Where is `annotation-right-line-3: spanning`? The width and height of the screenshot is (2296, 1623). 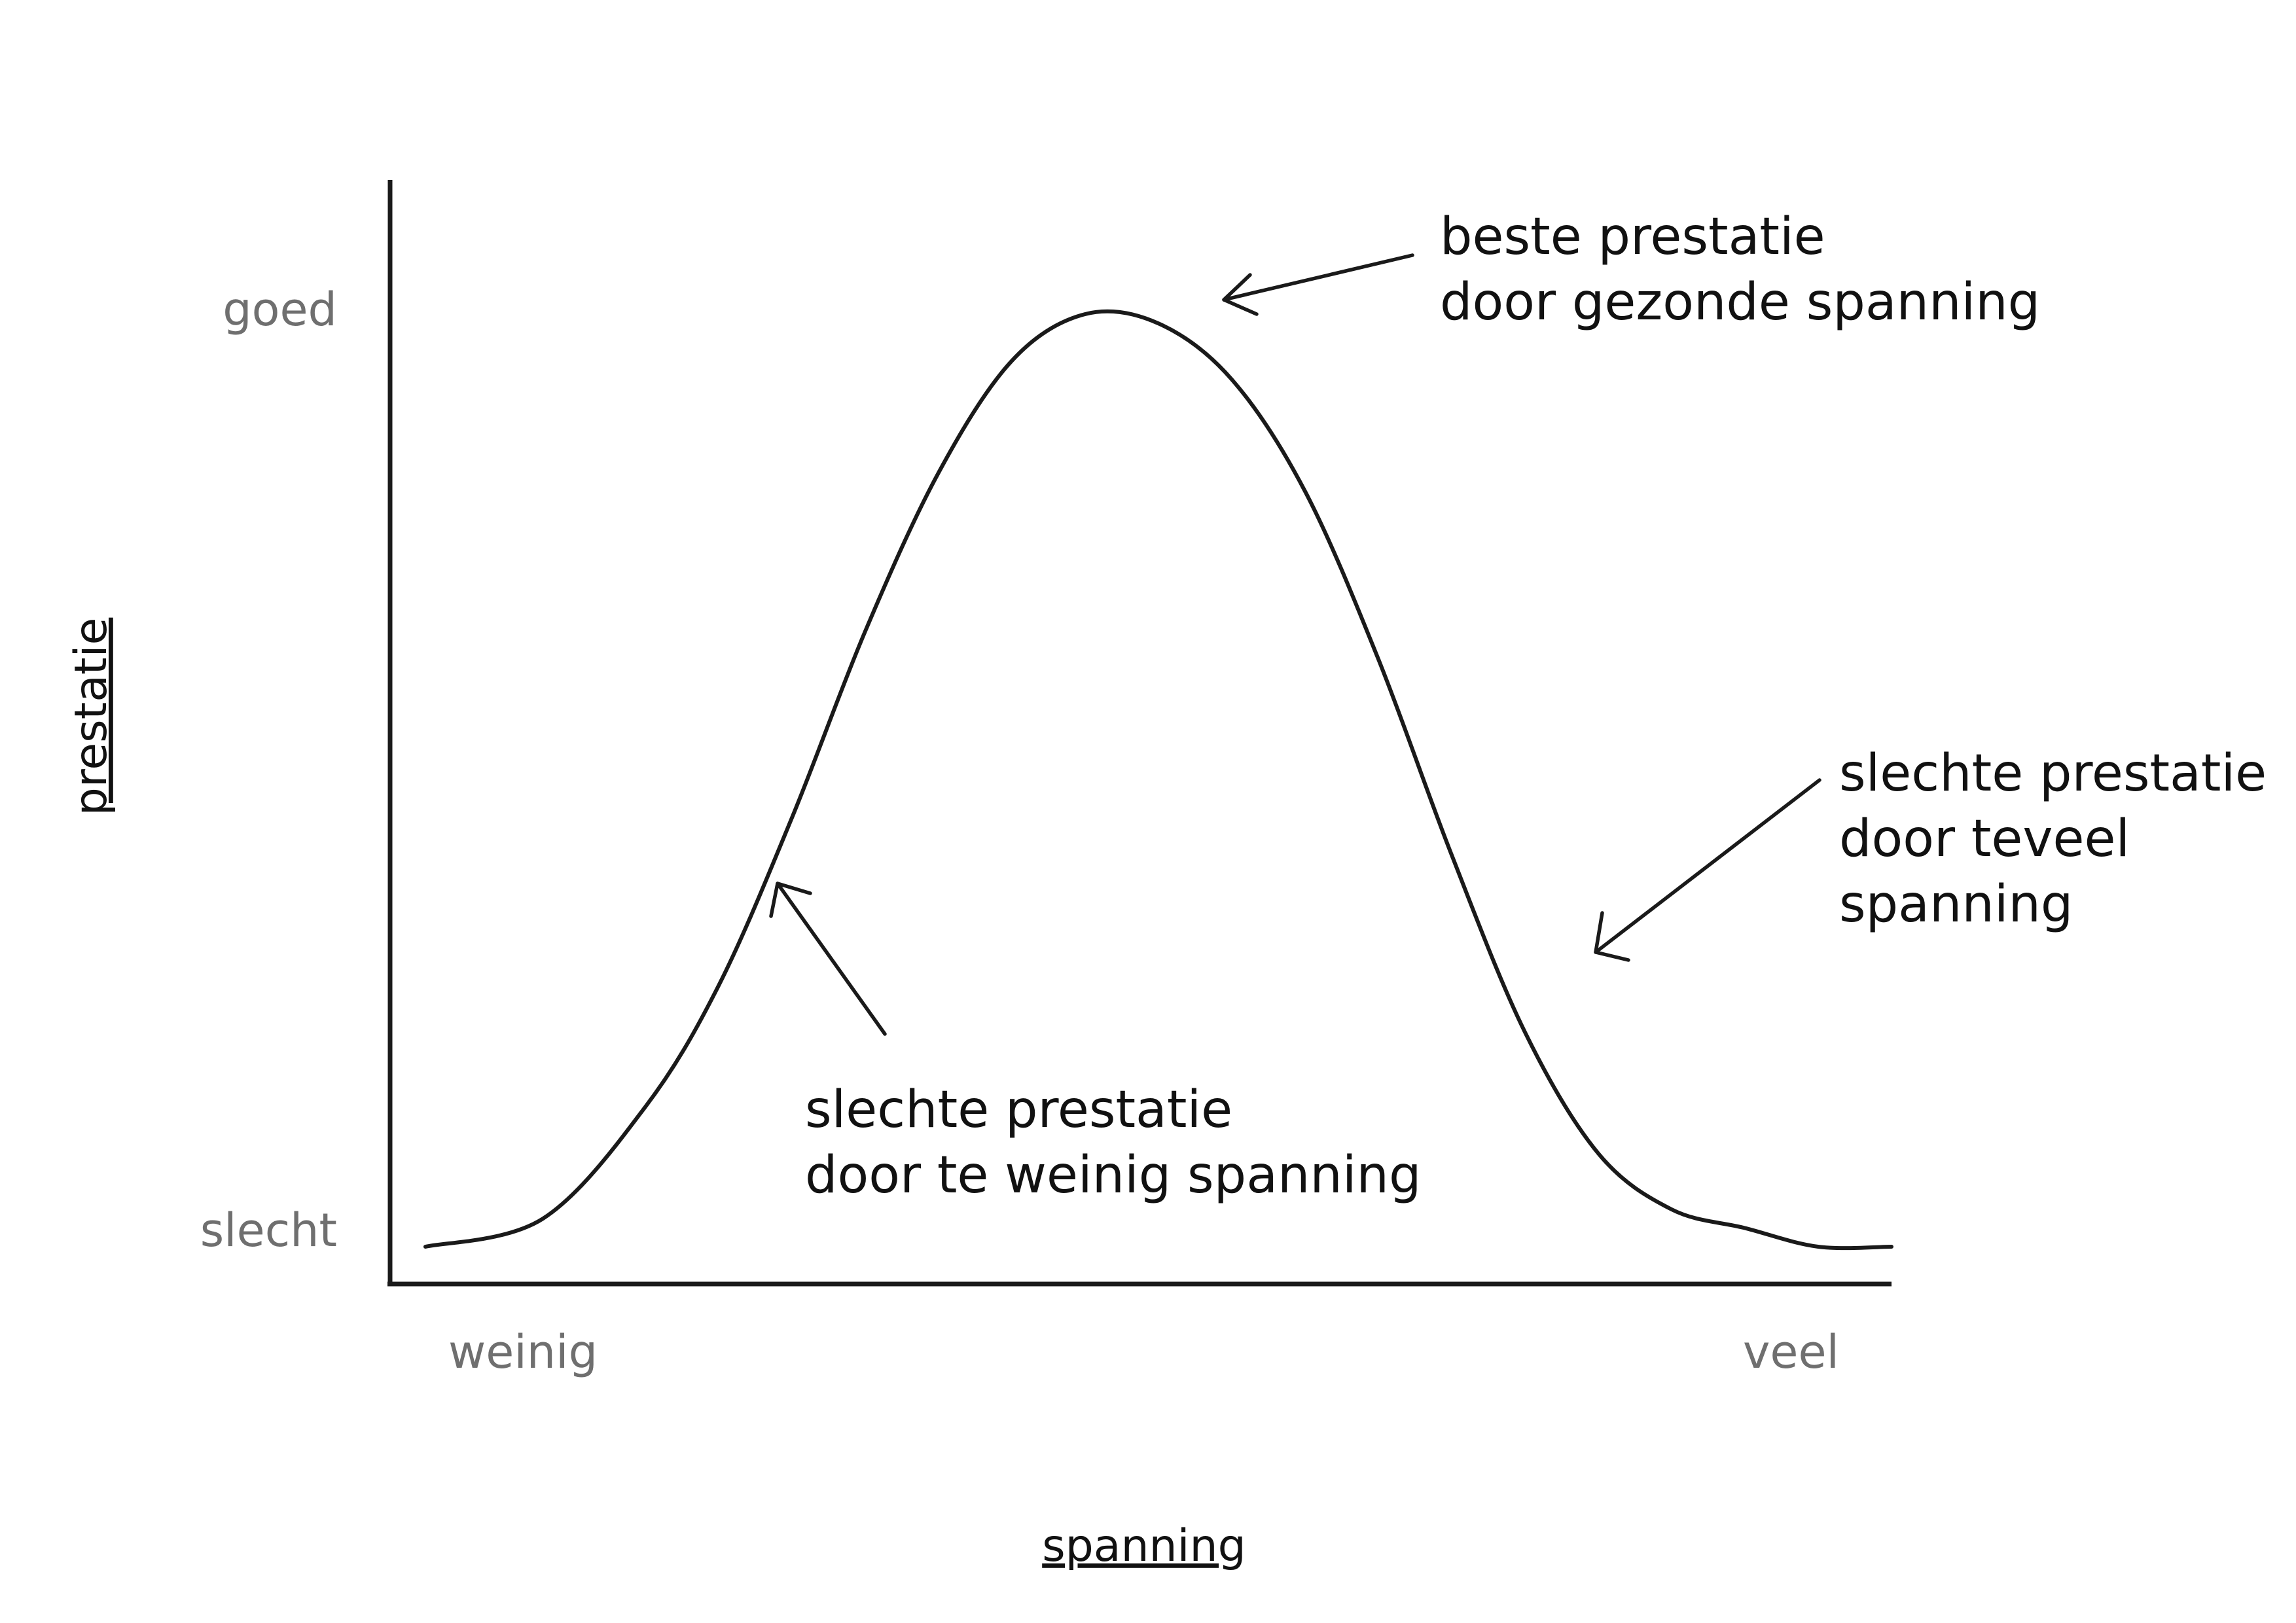 annotation-right-line-3: spanning is located at coordinates (1956, 904).